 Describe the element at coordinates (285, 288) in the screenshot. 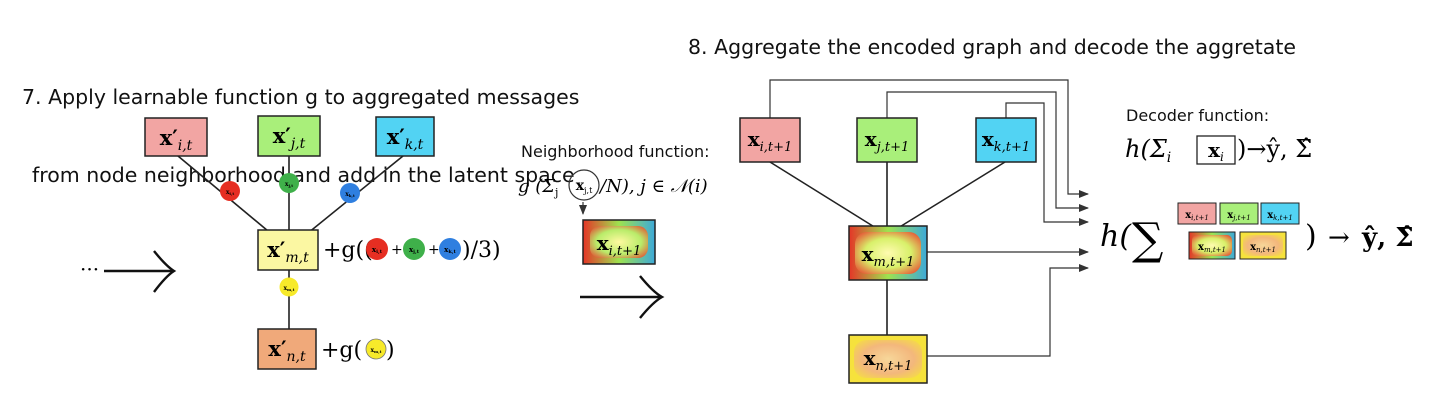

I see `message-m-label: x` at that location.